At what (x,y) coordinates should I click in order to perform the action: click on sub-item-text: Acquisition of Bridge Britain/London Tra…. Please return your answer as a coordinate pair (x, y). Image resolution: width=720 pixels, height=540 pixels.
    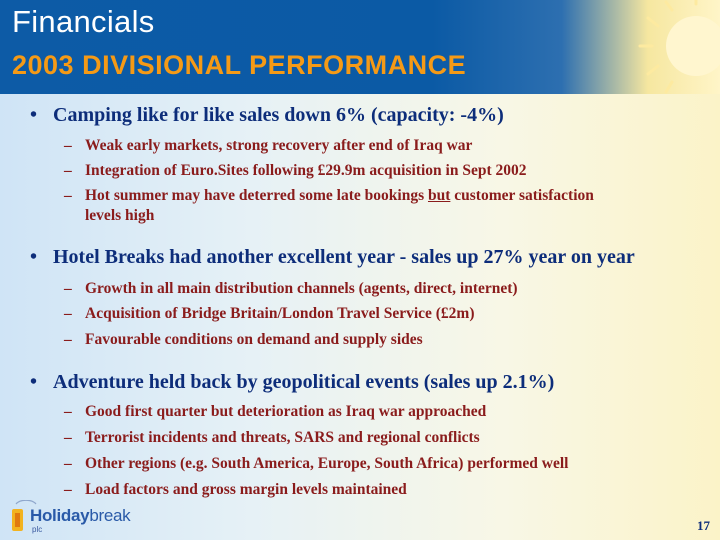
    Looking at the image, I should click on (280, 313).